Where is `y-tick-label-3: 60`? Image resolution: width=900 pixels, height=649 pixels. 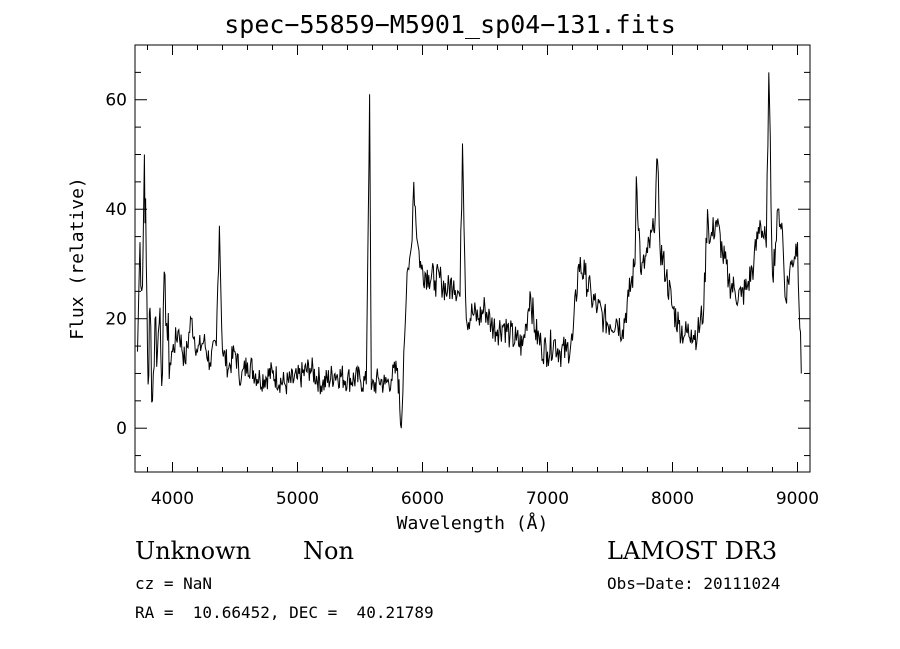 y-tick-label-3: 60 is located at coordinates (116, 101).